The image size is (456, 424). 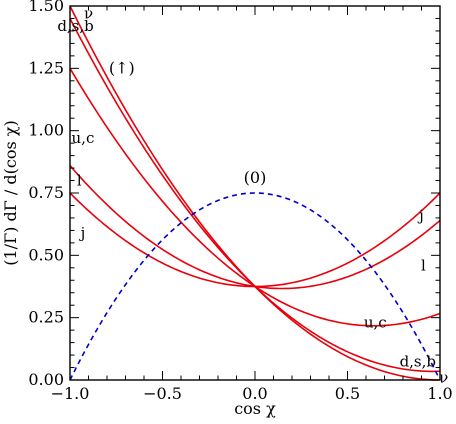 What do you see at coordinates (439, 393) in the screenshot?
I see `x-tick-label: 1.0` at bounding box center [439, 393].